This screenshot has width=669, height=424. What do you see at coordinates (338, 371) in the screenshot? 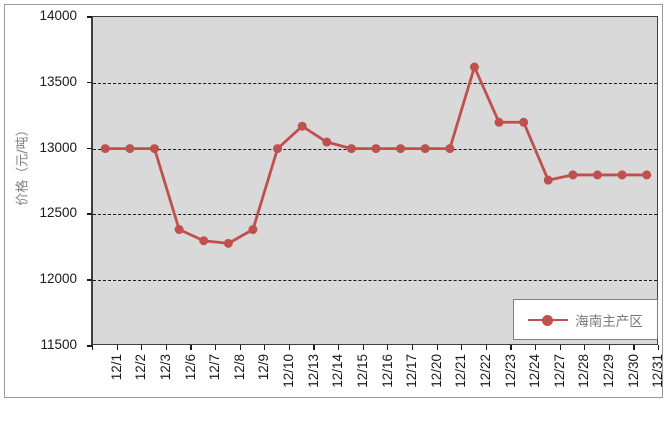
I see `x-tick-label: 12/14` at bounding box center [338, 371].